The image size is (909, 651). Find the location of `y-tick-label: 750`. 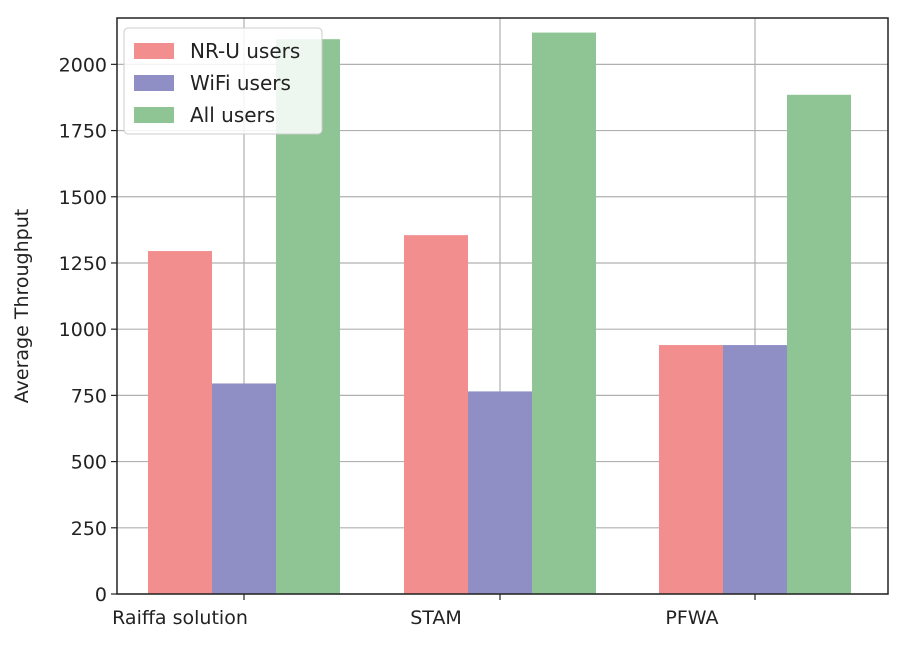

y-tick-label: 750 is located at coordinates (89, 396).